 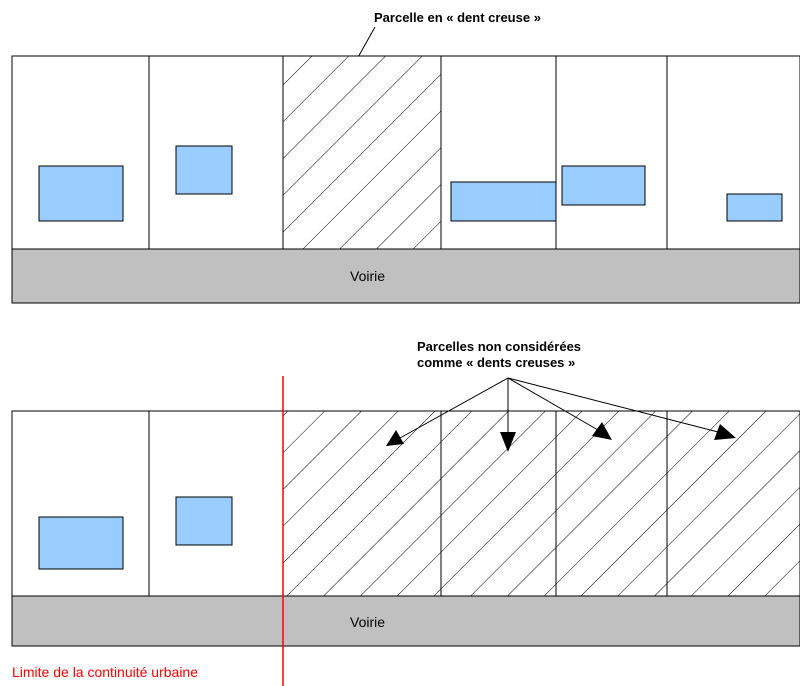 What do you see at coordinates (405, 621) in the screenshot?
I see `bottom-road` at bounding box center [405, 621].